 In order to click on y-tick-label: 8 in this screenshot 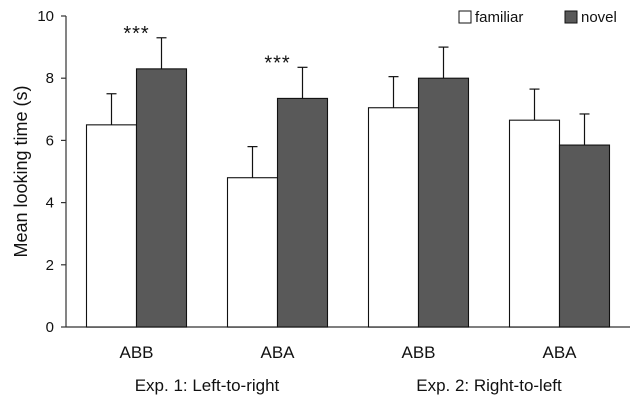, I will do `click(50, 78)`.